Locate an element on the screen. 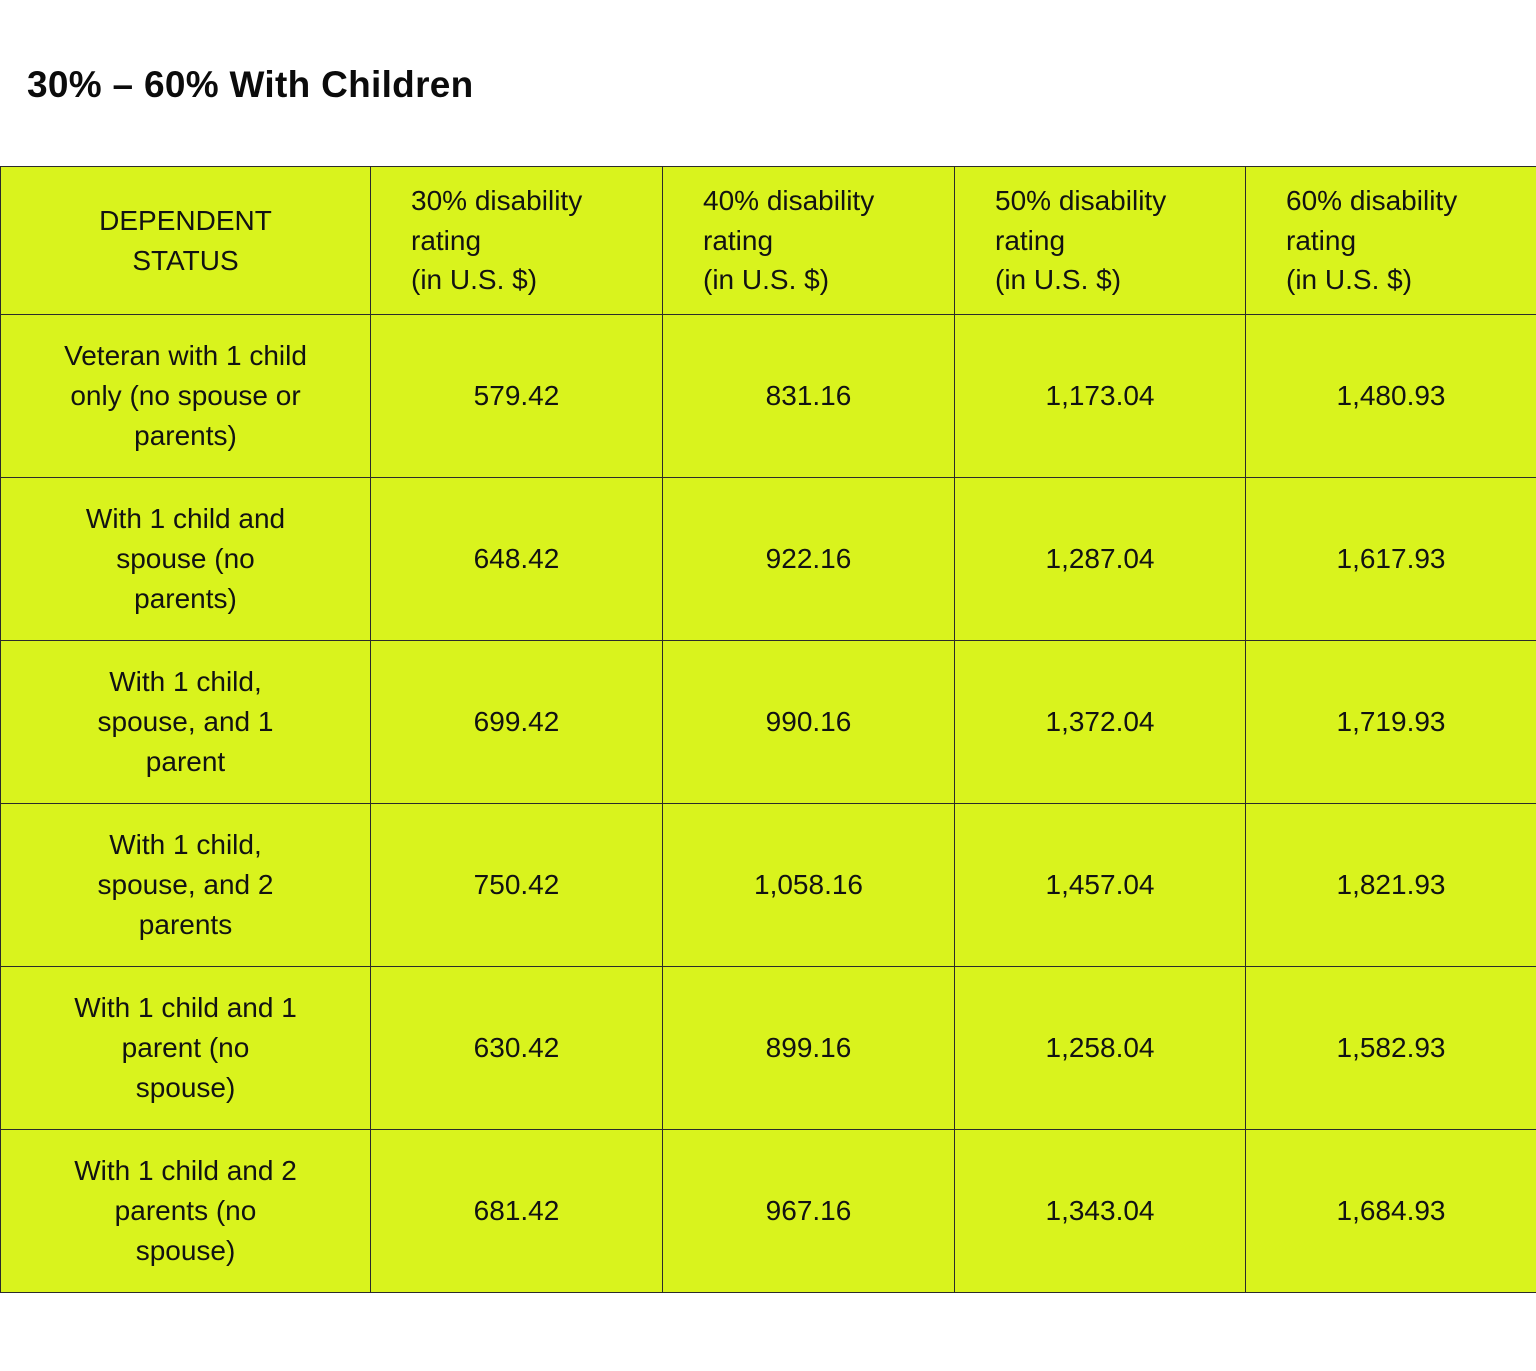 The image size is (1536, 1371). dependent-status-cell: With 1 child and spouse (no parents) is located at coordinates (186, 559).